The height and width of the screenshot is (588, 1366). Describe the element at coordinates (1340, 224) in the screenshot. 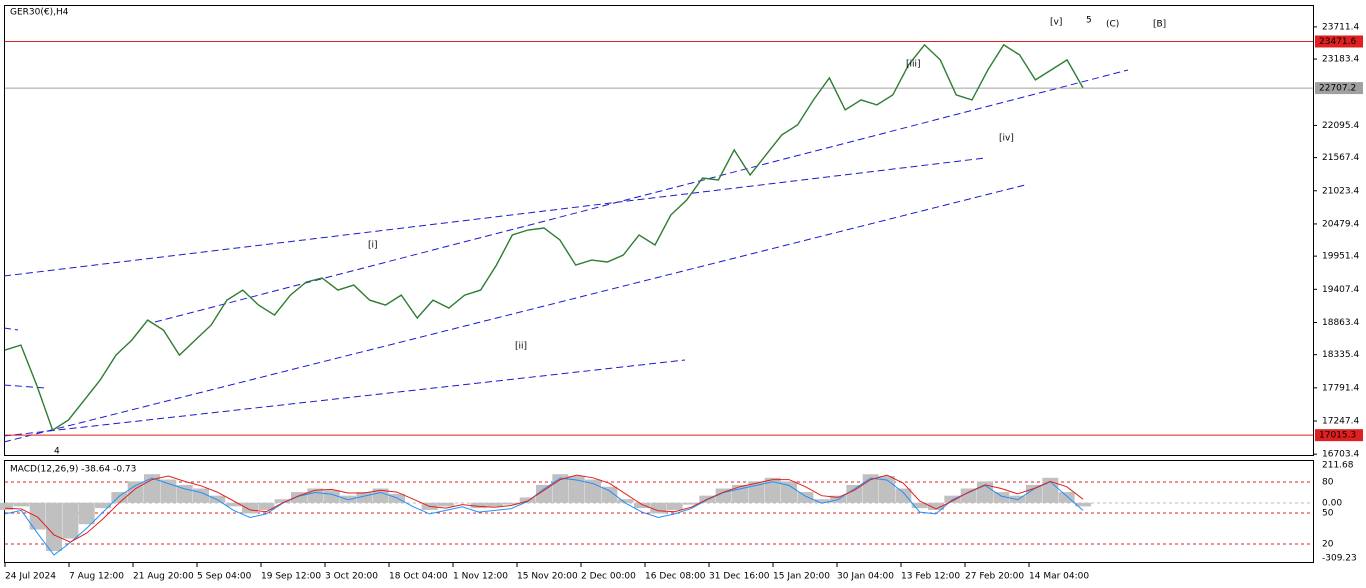

I see `y-tick-label: 20479.4` at that location.